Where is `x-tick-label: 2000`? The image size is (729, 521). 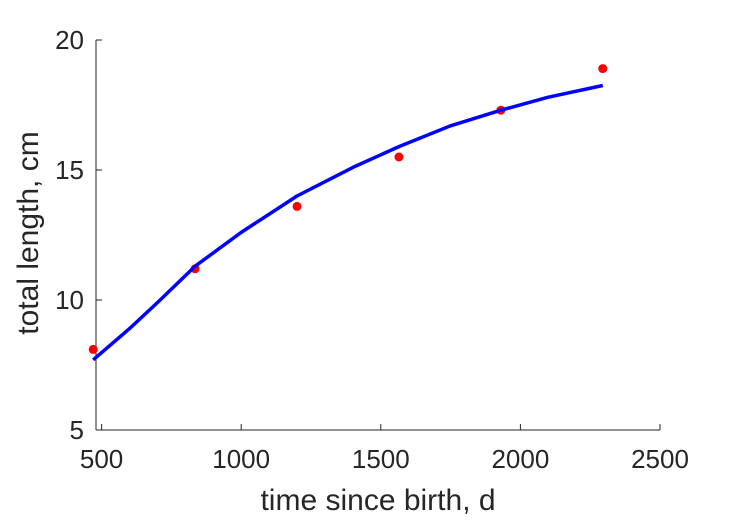
x-tick-label: 2000 is located at coordinates (520, 459).